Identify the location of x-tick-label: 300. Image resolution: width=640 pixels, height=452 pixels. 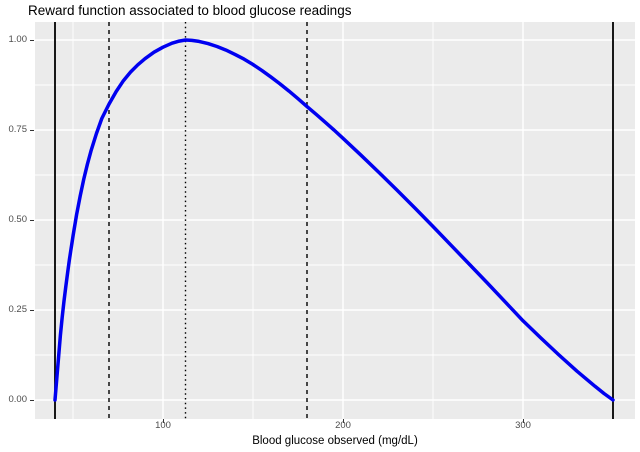
(523, 425).